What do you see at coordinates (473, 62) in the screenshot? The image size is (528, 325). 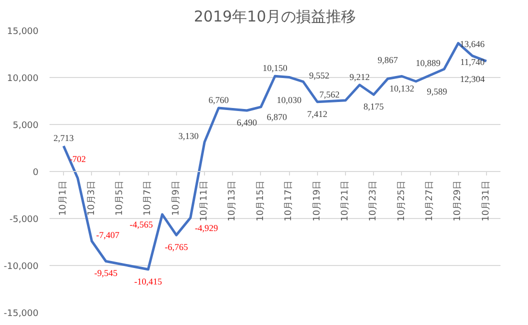 I see `data-label: 11,740` at bounding box center [473, 62].